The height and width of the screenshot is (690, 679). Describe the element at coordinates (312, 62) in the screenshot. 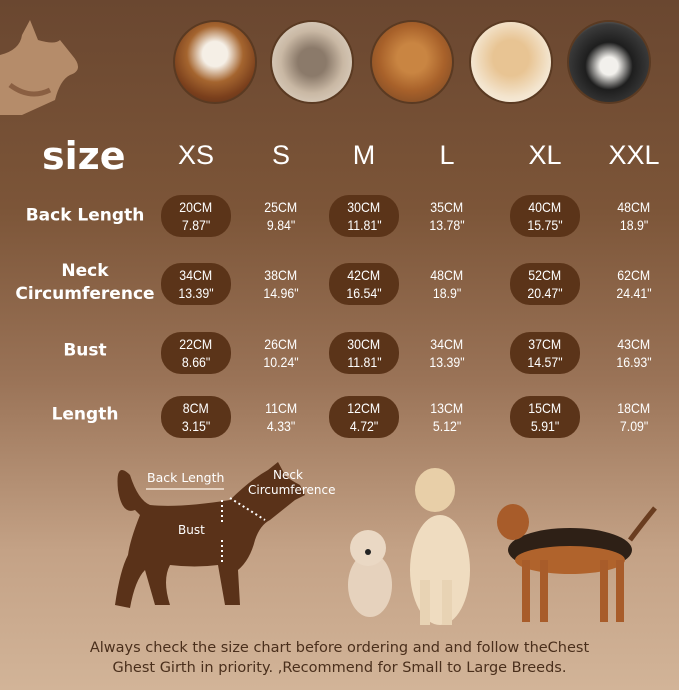

I see `french-bulldog-avatar` at that location.